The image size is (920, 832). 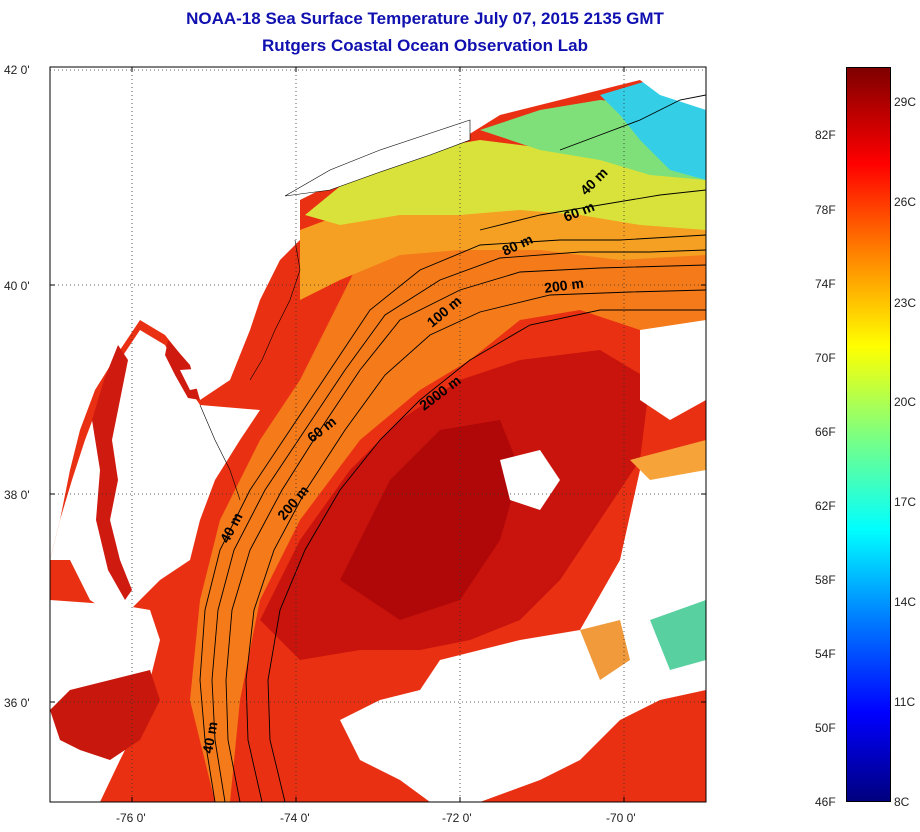 I want to click on colorbar-c-label: 26C, so click(x=905, y=202).